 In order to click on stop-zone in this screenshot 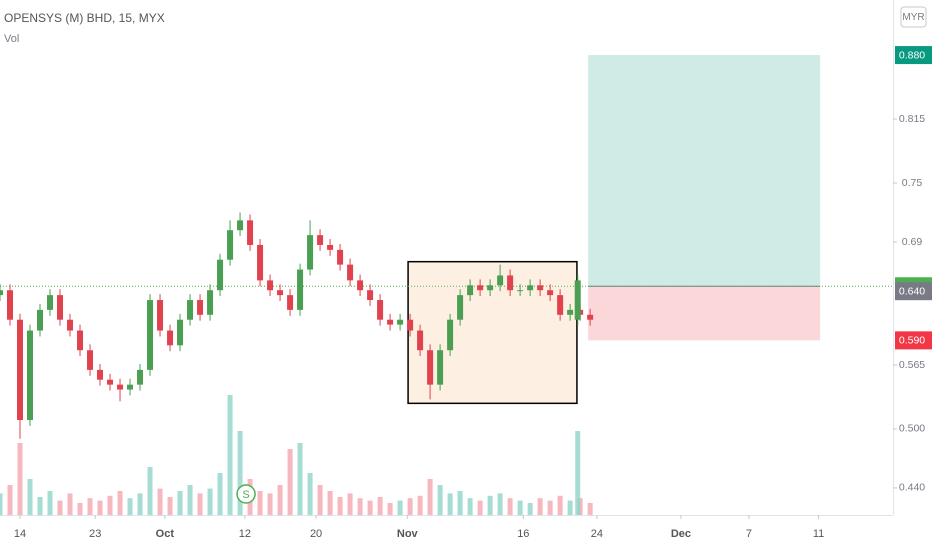, I will do `click(704, 313)`.